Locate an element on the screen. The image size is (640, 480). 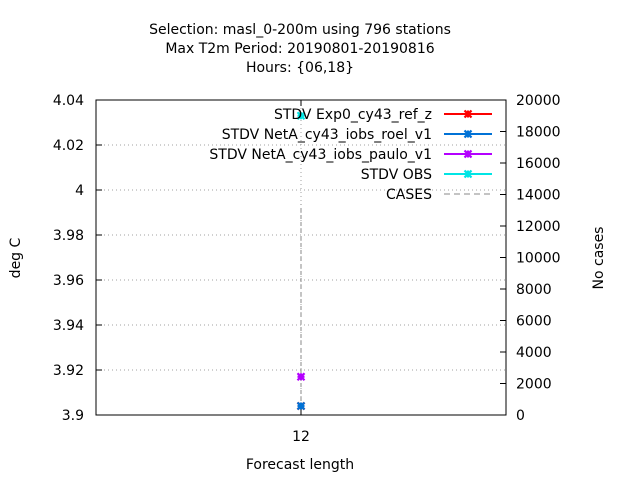
legend-label: STDV NetA_cy43_iobs_paulo_v1 is located at coordinates (320, 155).